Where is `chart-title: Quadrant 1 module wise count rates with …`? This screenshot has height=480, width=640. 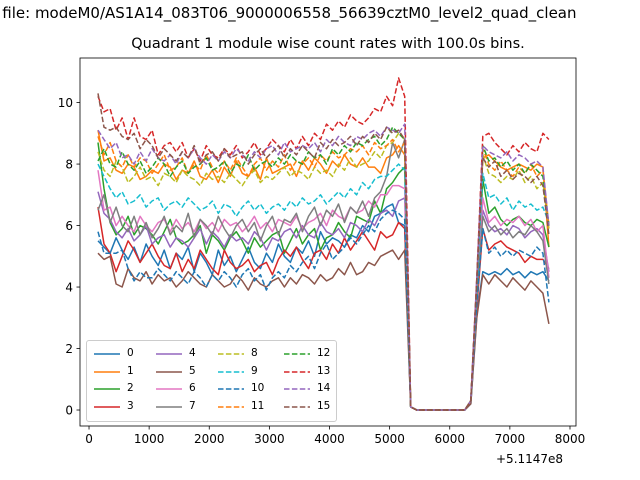 chart-title: Quadrant 1 module wise count rates with … is located at coordinates (328, 44).